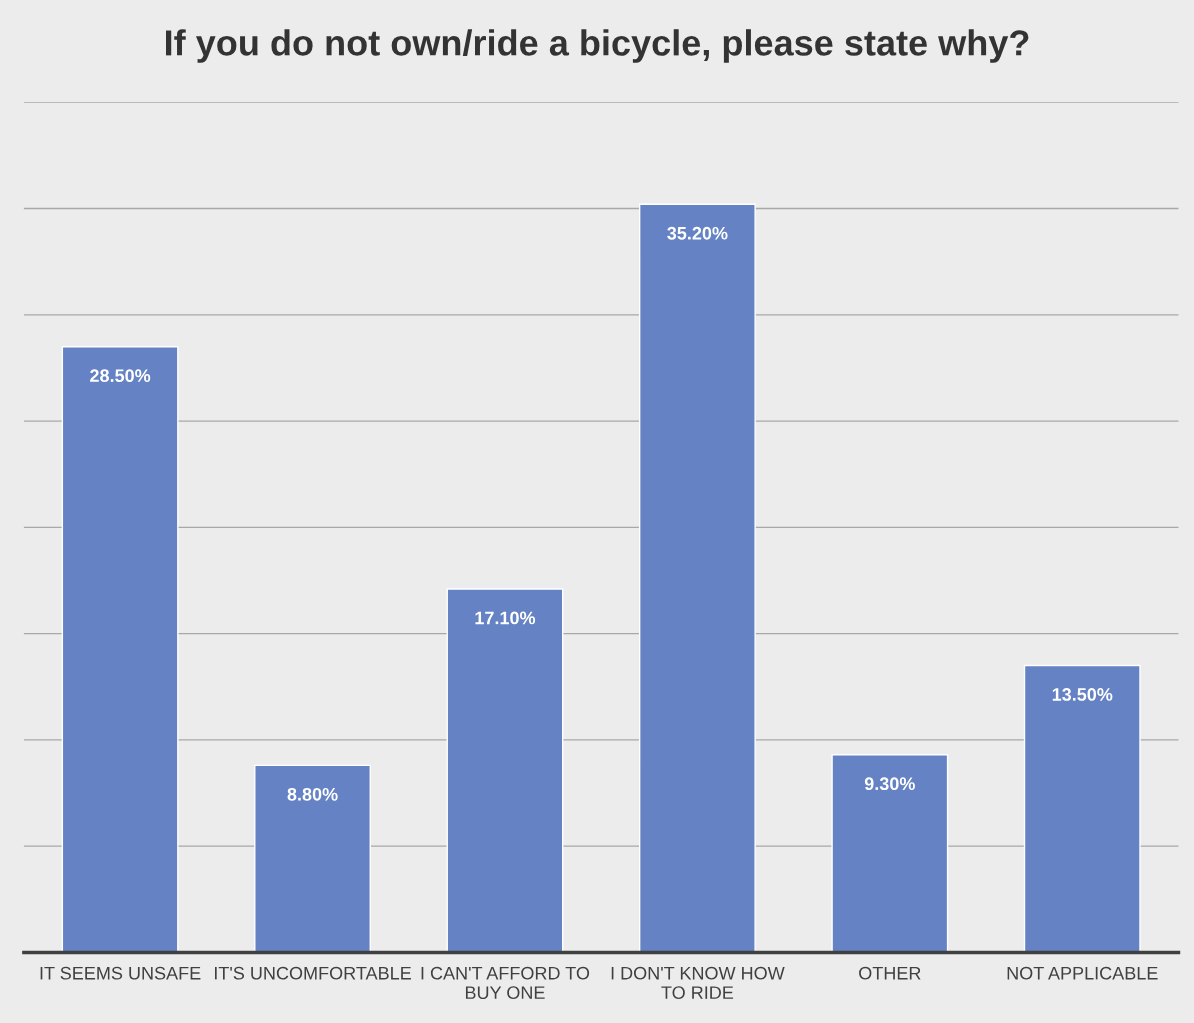  I want to click on data-label: 17.10%, so click(505, 618).